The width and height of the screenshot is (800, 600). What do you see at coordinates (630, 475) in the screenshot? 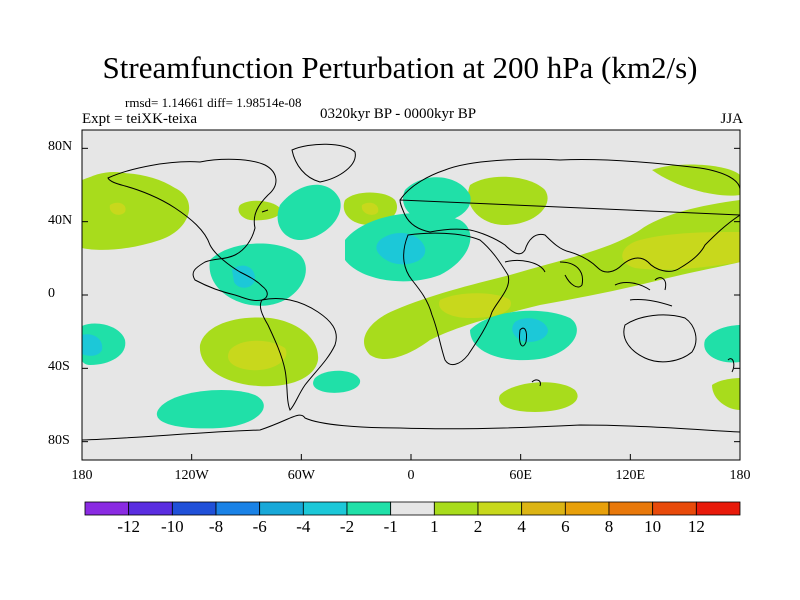
I see `lon-tick-label: 120E` at bounding box center [630, 475].